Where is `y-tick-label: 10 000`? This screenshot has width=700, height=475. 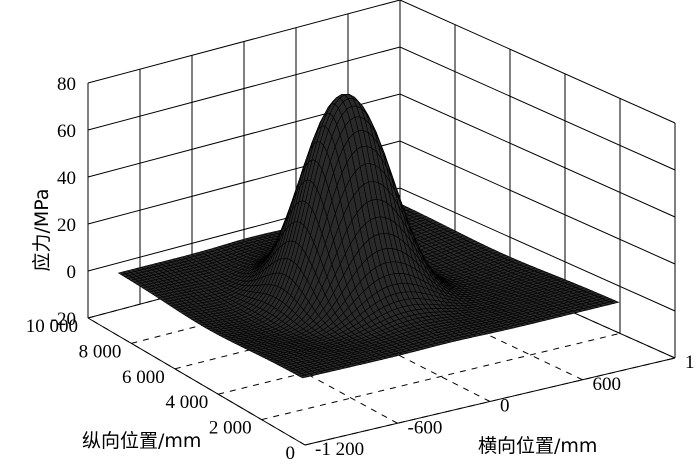 y-tick-label: 10 000 is located at coordinates (52, 326).